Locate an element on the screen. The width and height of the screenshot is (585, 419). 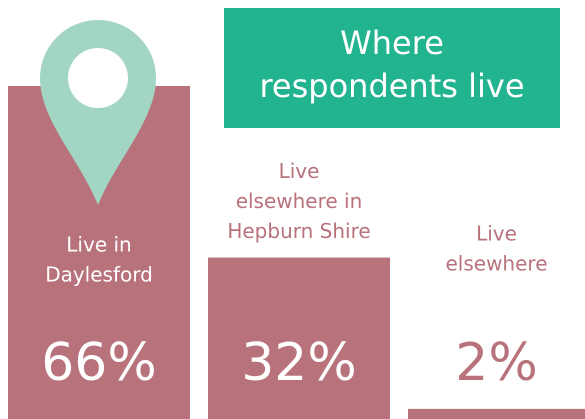
category-label: Live in is located at coordinates (98, 245).